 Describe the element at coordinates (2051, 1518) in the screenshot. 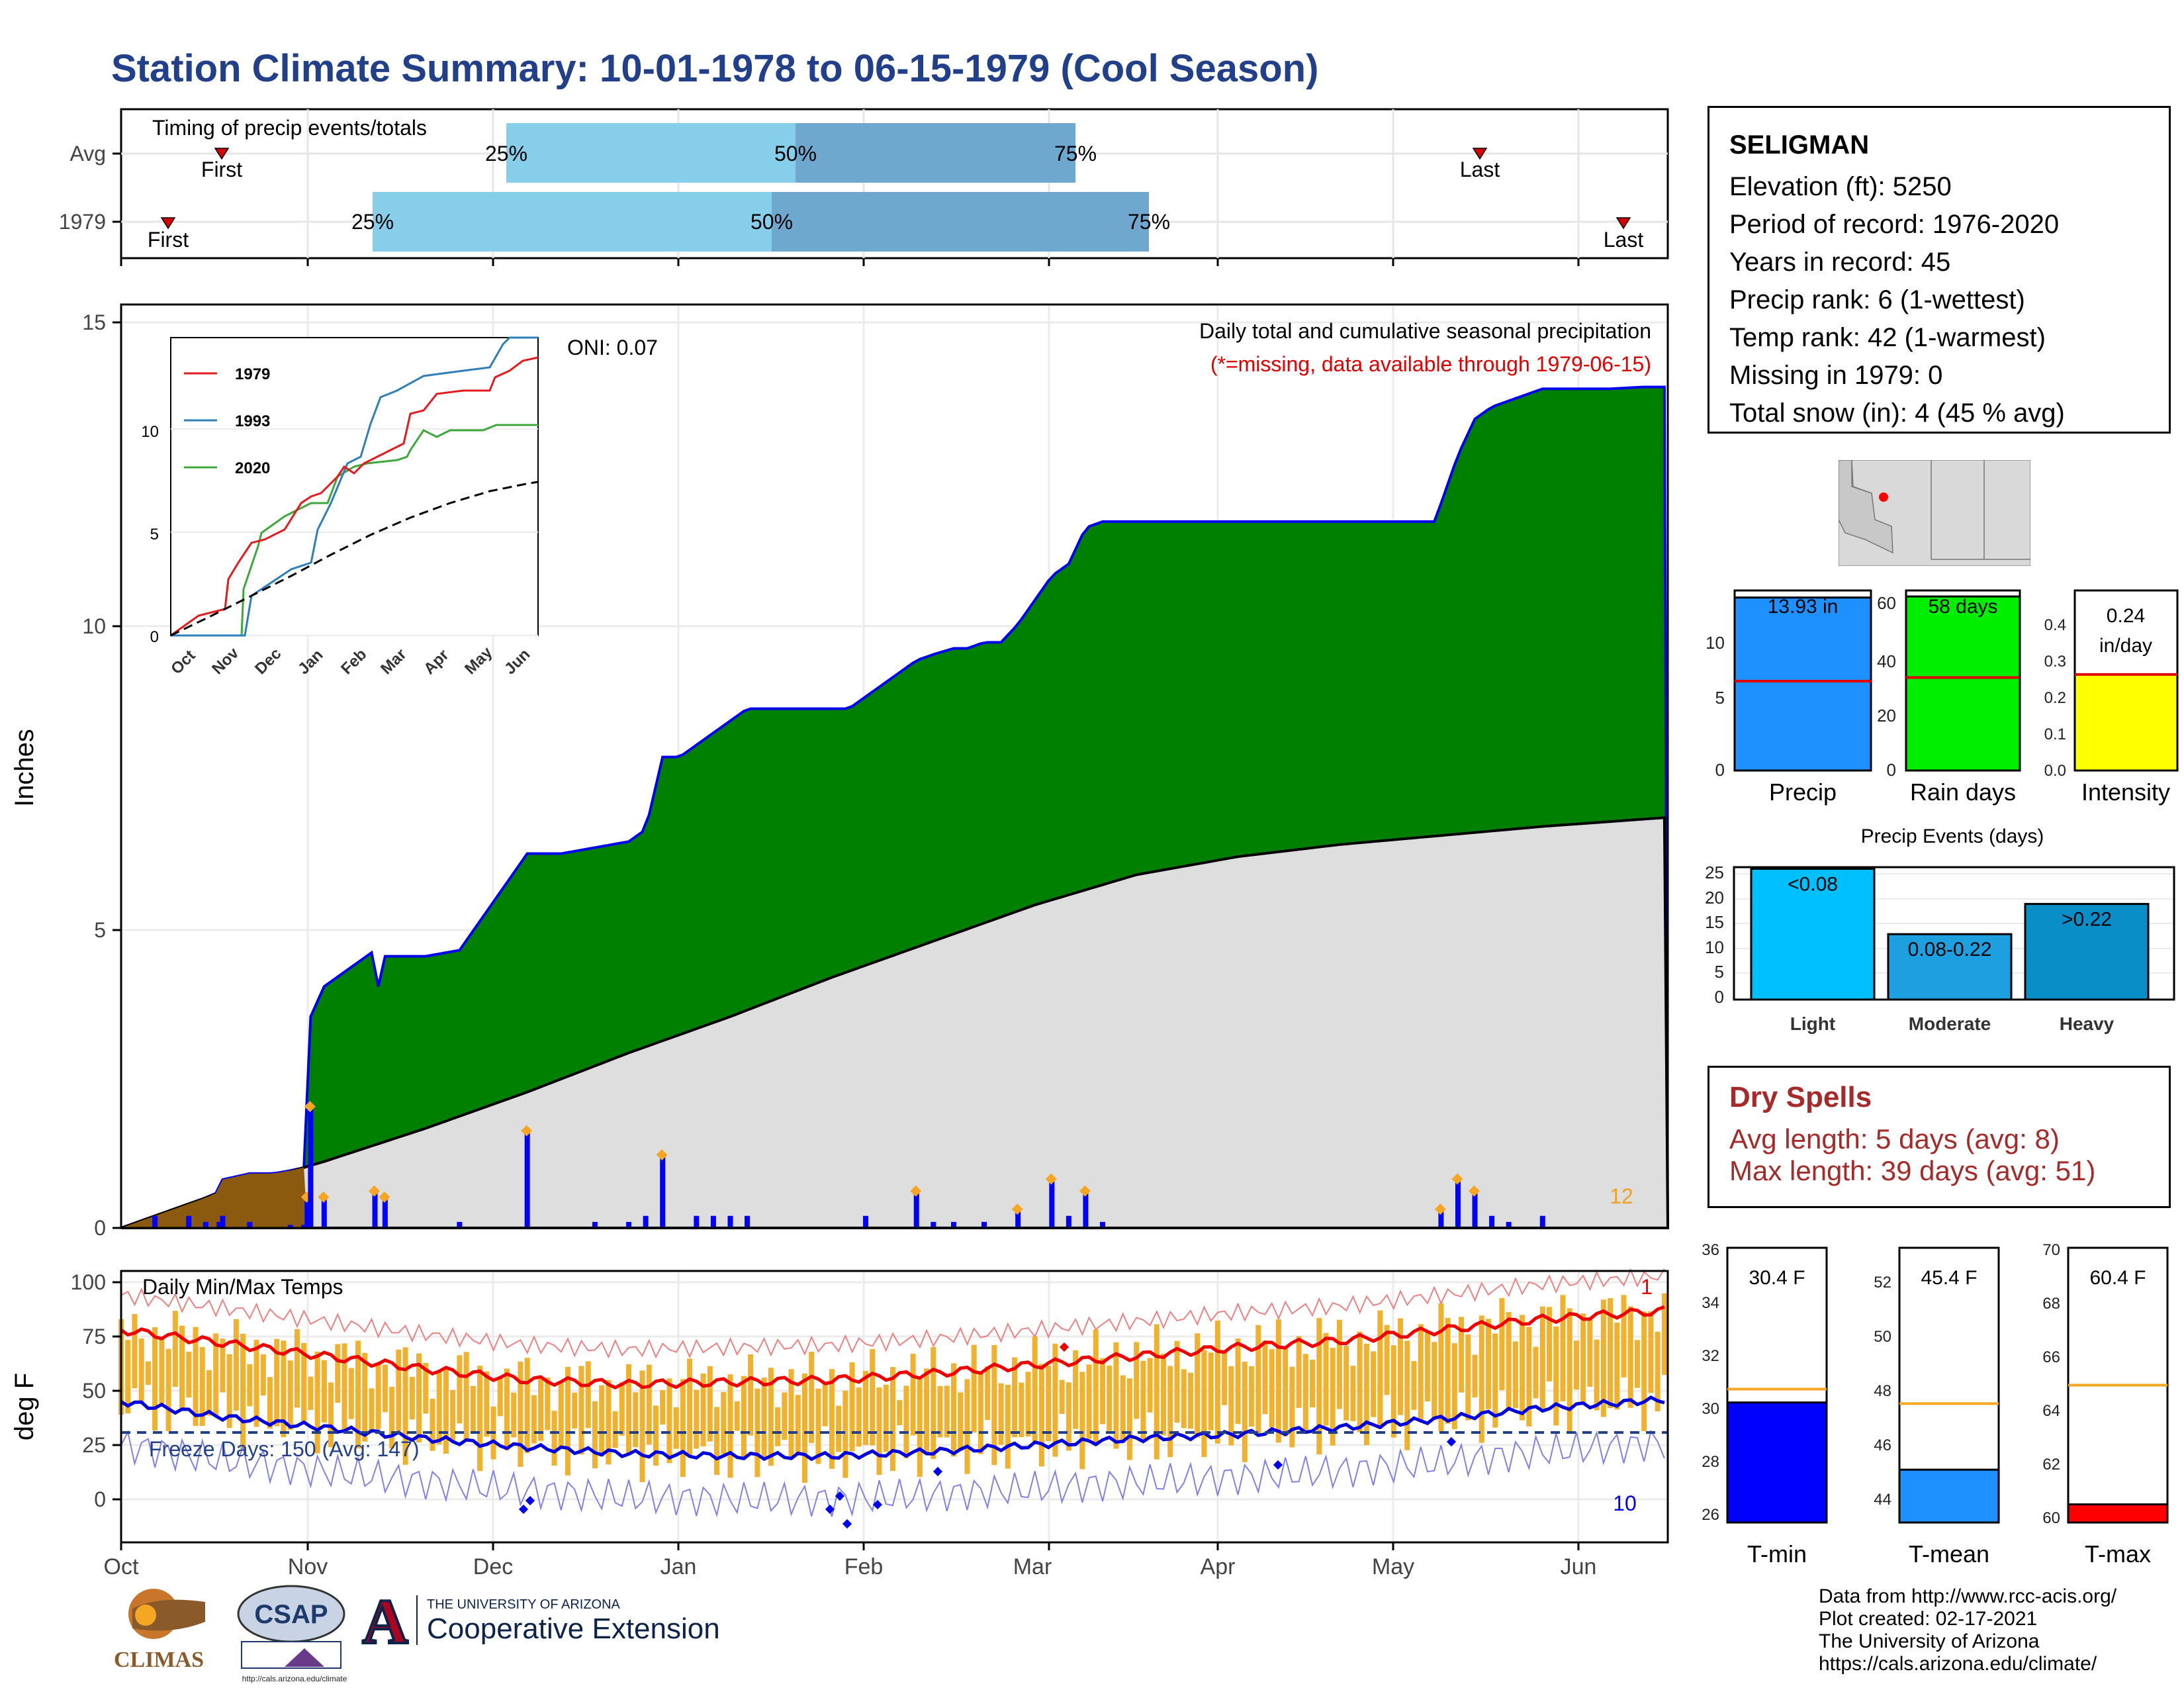

I see `svg-text: 60` at that location.